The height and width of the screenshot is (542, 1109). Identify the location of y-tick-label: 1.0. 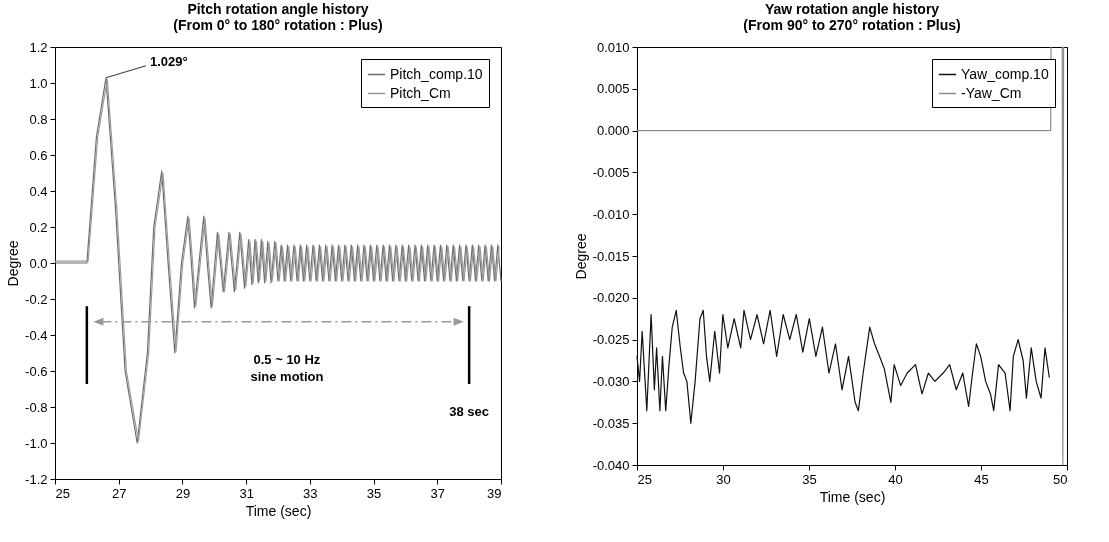
(38, 83).